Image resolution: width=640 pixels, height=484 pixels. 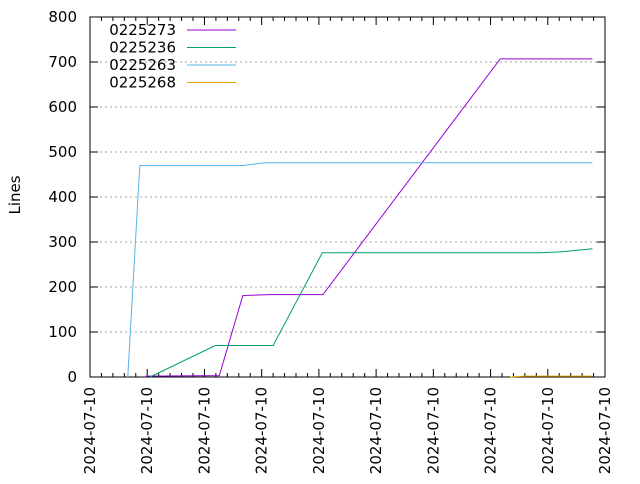 I want to click on legend-label: 0225263, so click(x=142, y=65).